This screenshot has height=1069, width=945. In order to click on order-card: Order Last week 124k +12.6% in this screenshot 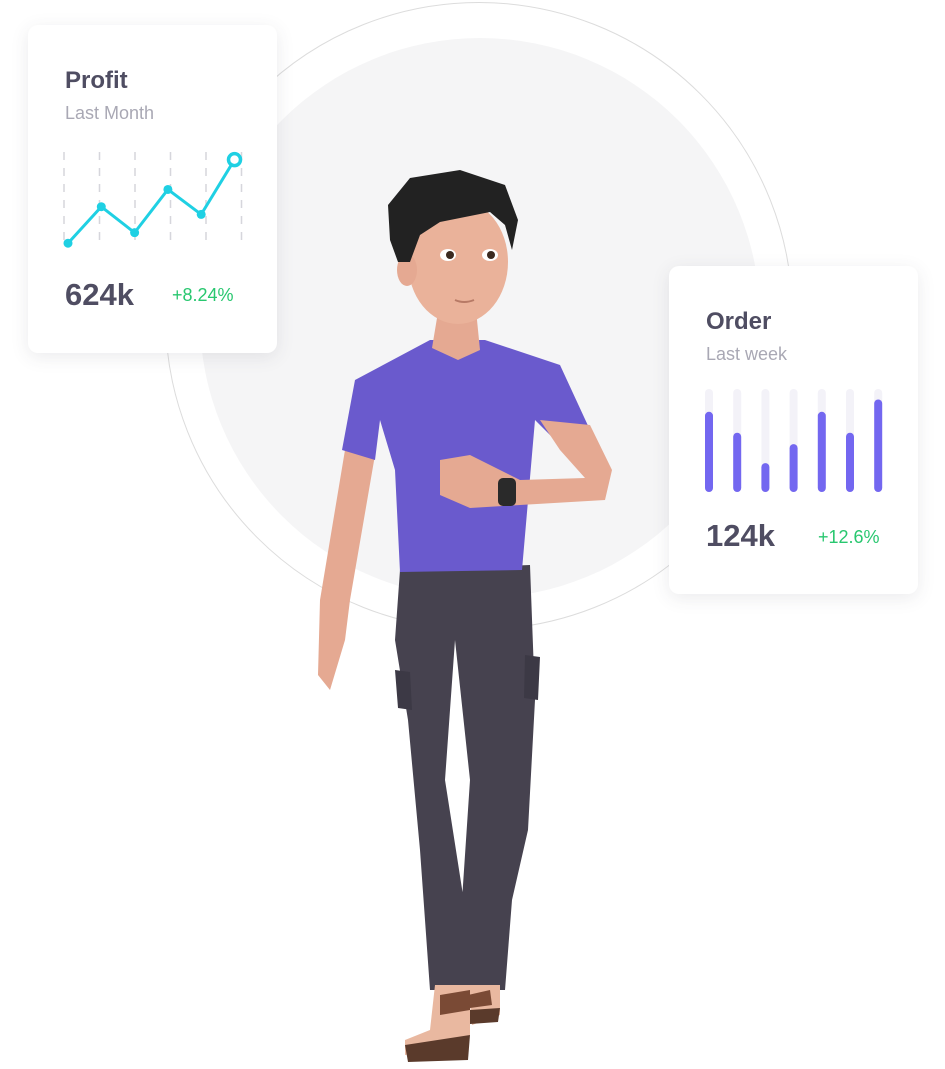, I will do `click(793, 430)`.